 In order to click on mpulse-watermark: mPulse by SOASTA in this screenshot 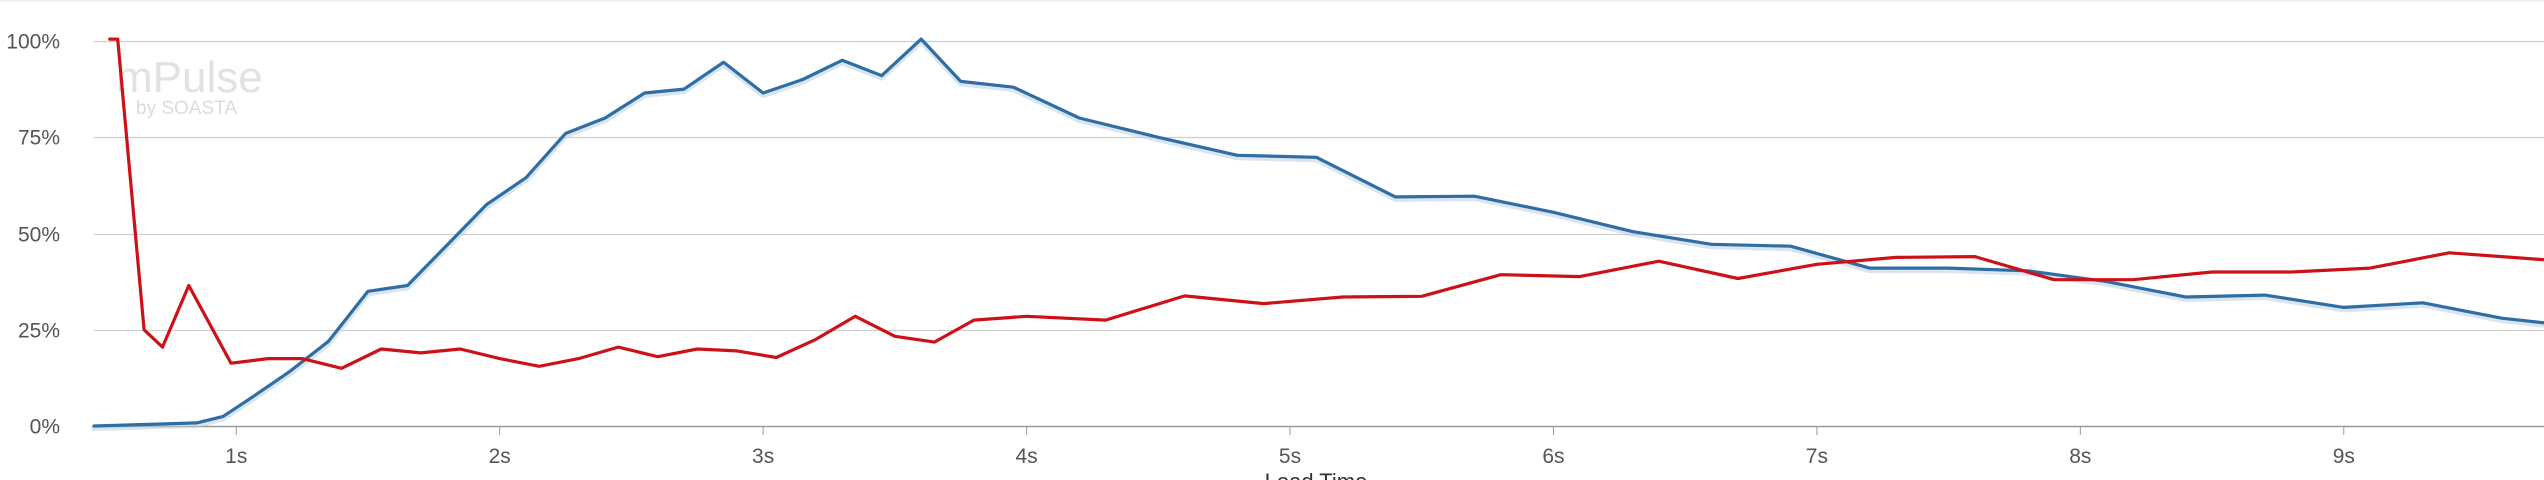, I will do `click(189, 86)`.